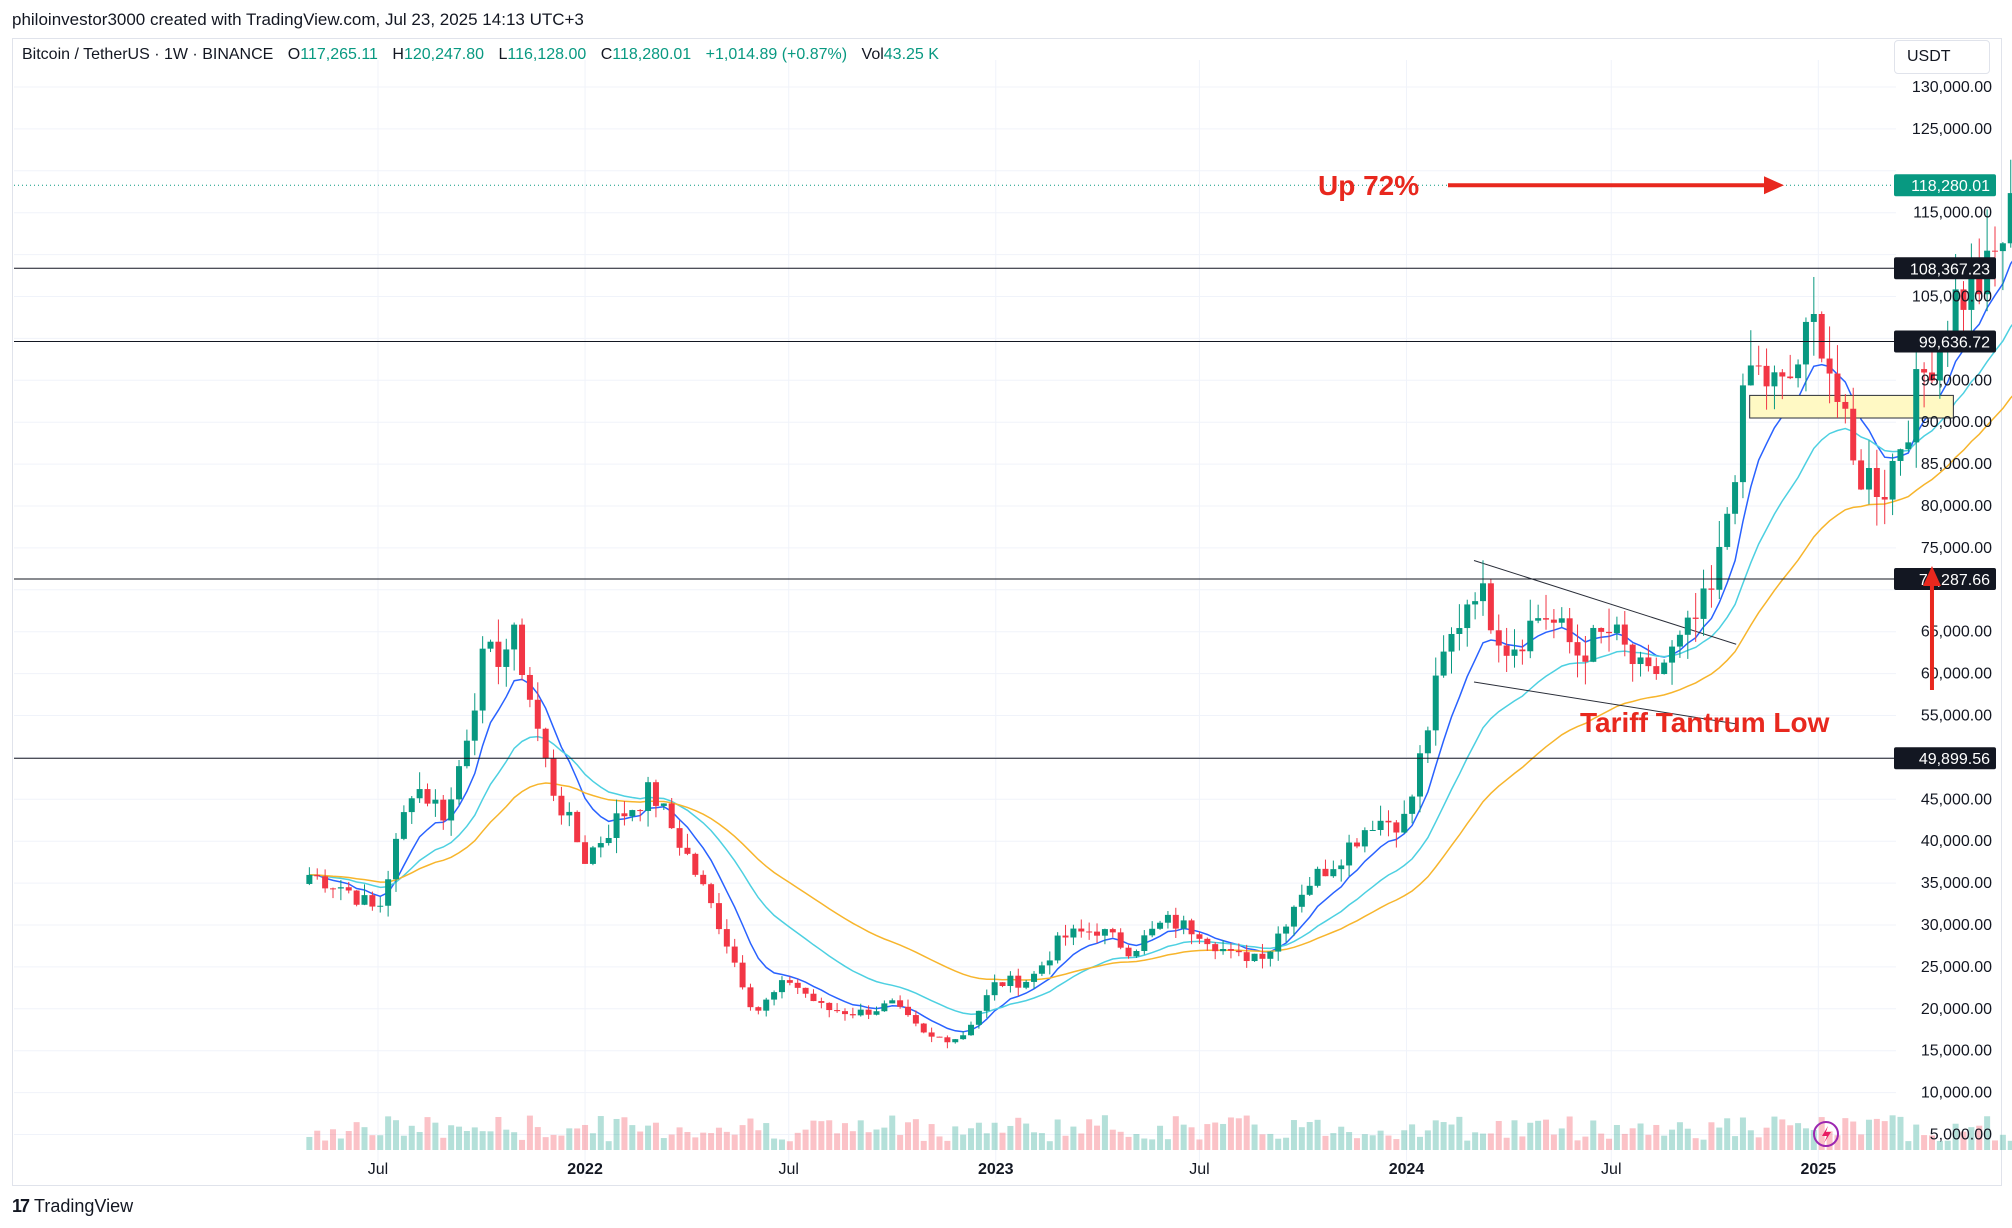 This screenshot has width=2012, height=1228. I want to click on y-tick-label: 25,000.00, so click(1956, 967).